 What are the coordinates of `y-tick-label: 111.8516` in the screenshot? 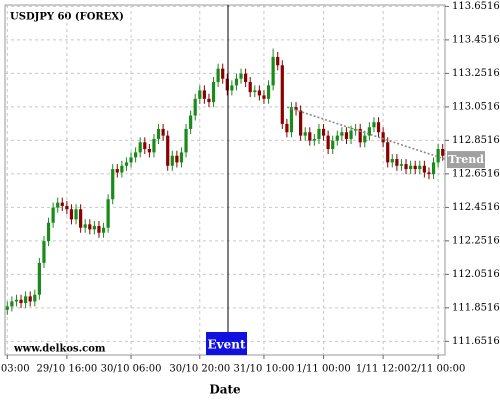 It's located at (476, 307).